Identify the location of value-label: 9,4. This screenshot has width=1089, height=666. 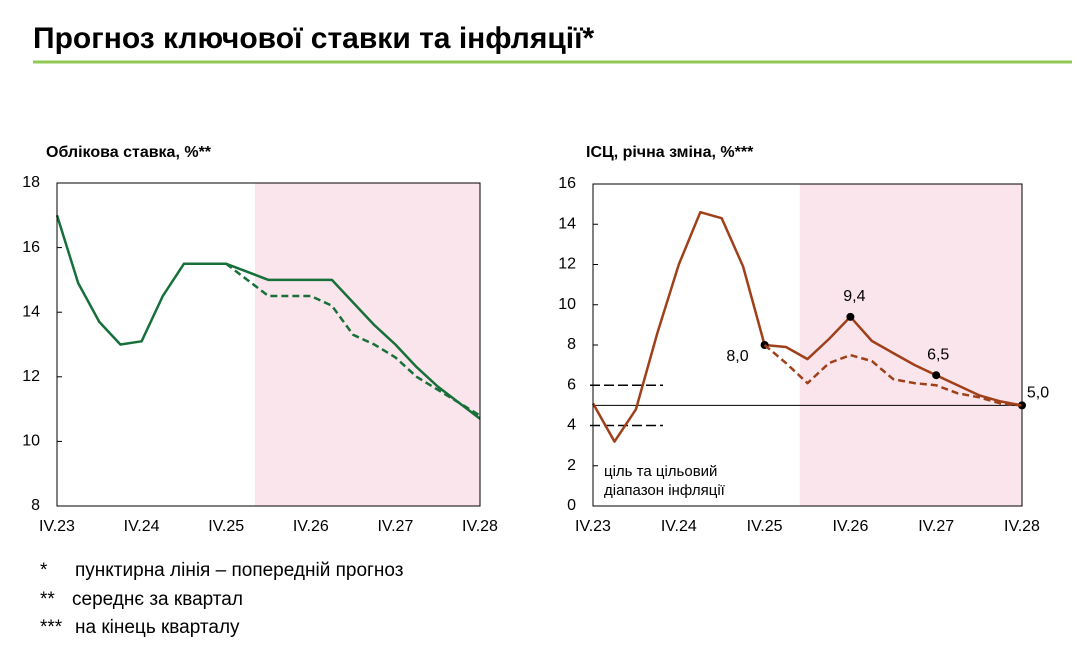
(854, 296).